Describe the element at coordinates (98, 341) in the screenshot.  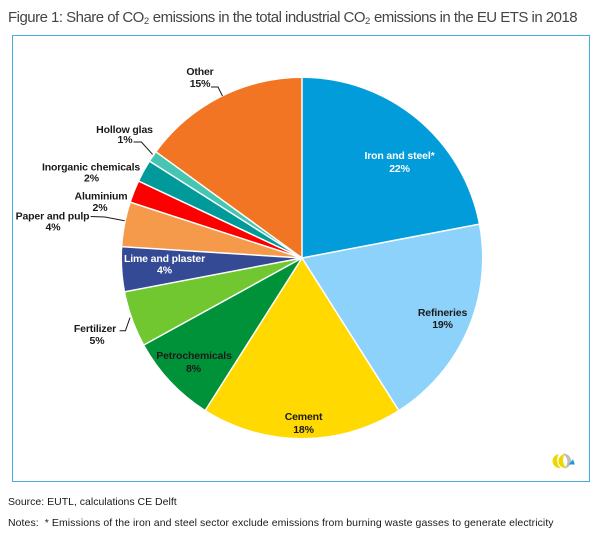
I see `svg-text: 5%` at that location.